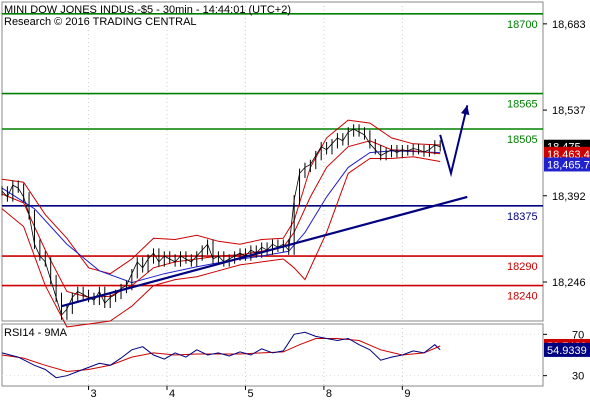 The height and width of the screenshot is (400, 590). Describe the element at coordinates (569, 197) in the screenshot. I see `y-tick-label: 18,392` at that location.